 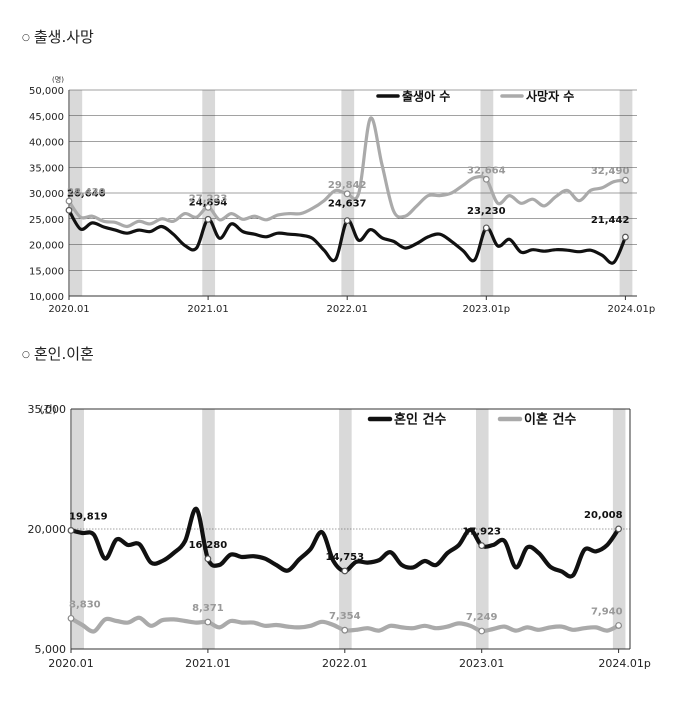 I want to click on data-label: 19,819, so click(x=88, y=516).